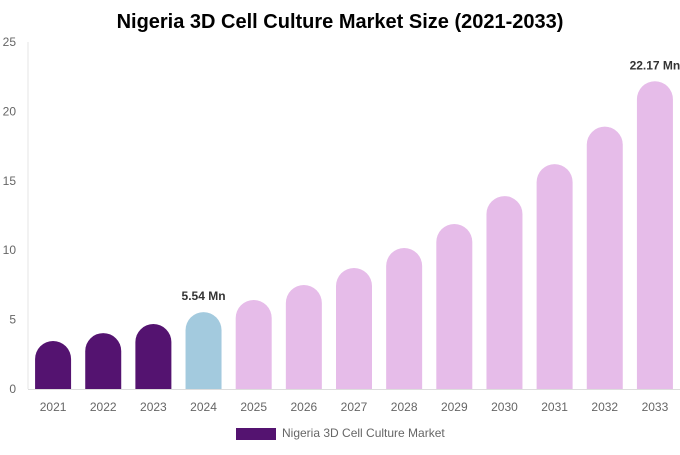 The height and width of the screenshot is (455, 680). Describe the element at coordinates (404, 407) in the screenshot. I see `x-tick-label: 2028` at that location.